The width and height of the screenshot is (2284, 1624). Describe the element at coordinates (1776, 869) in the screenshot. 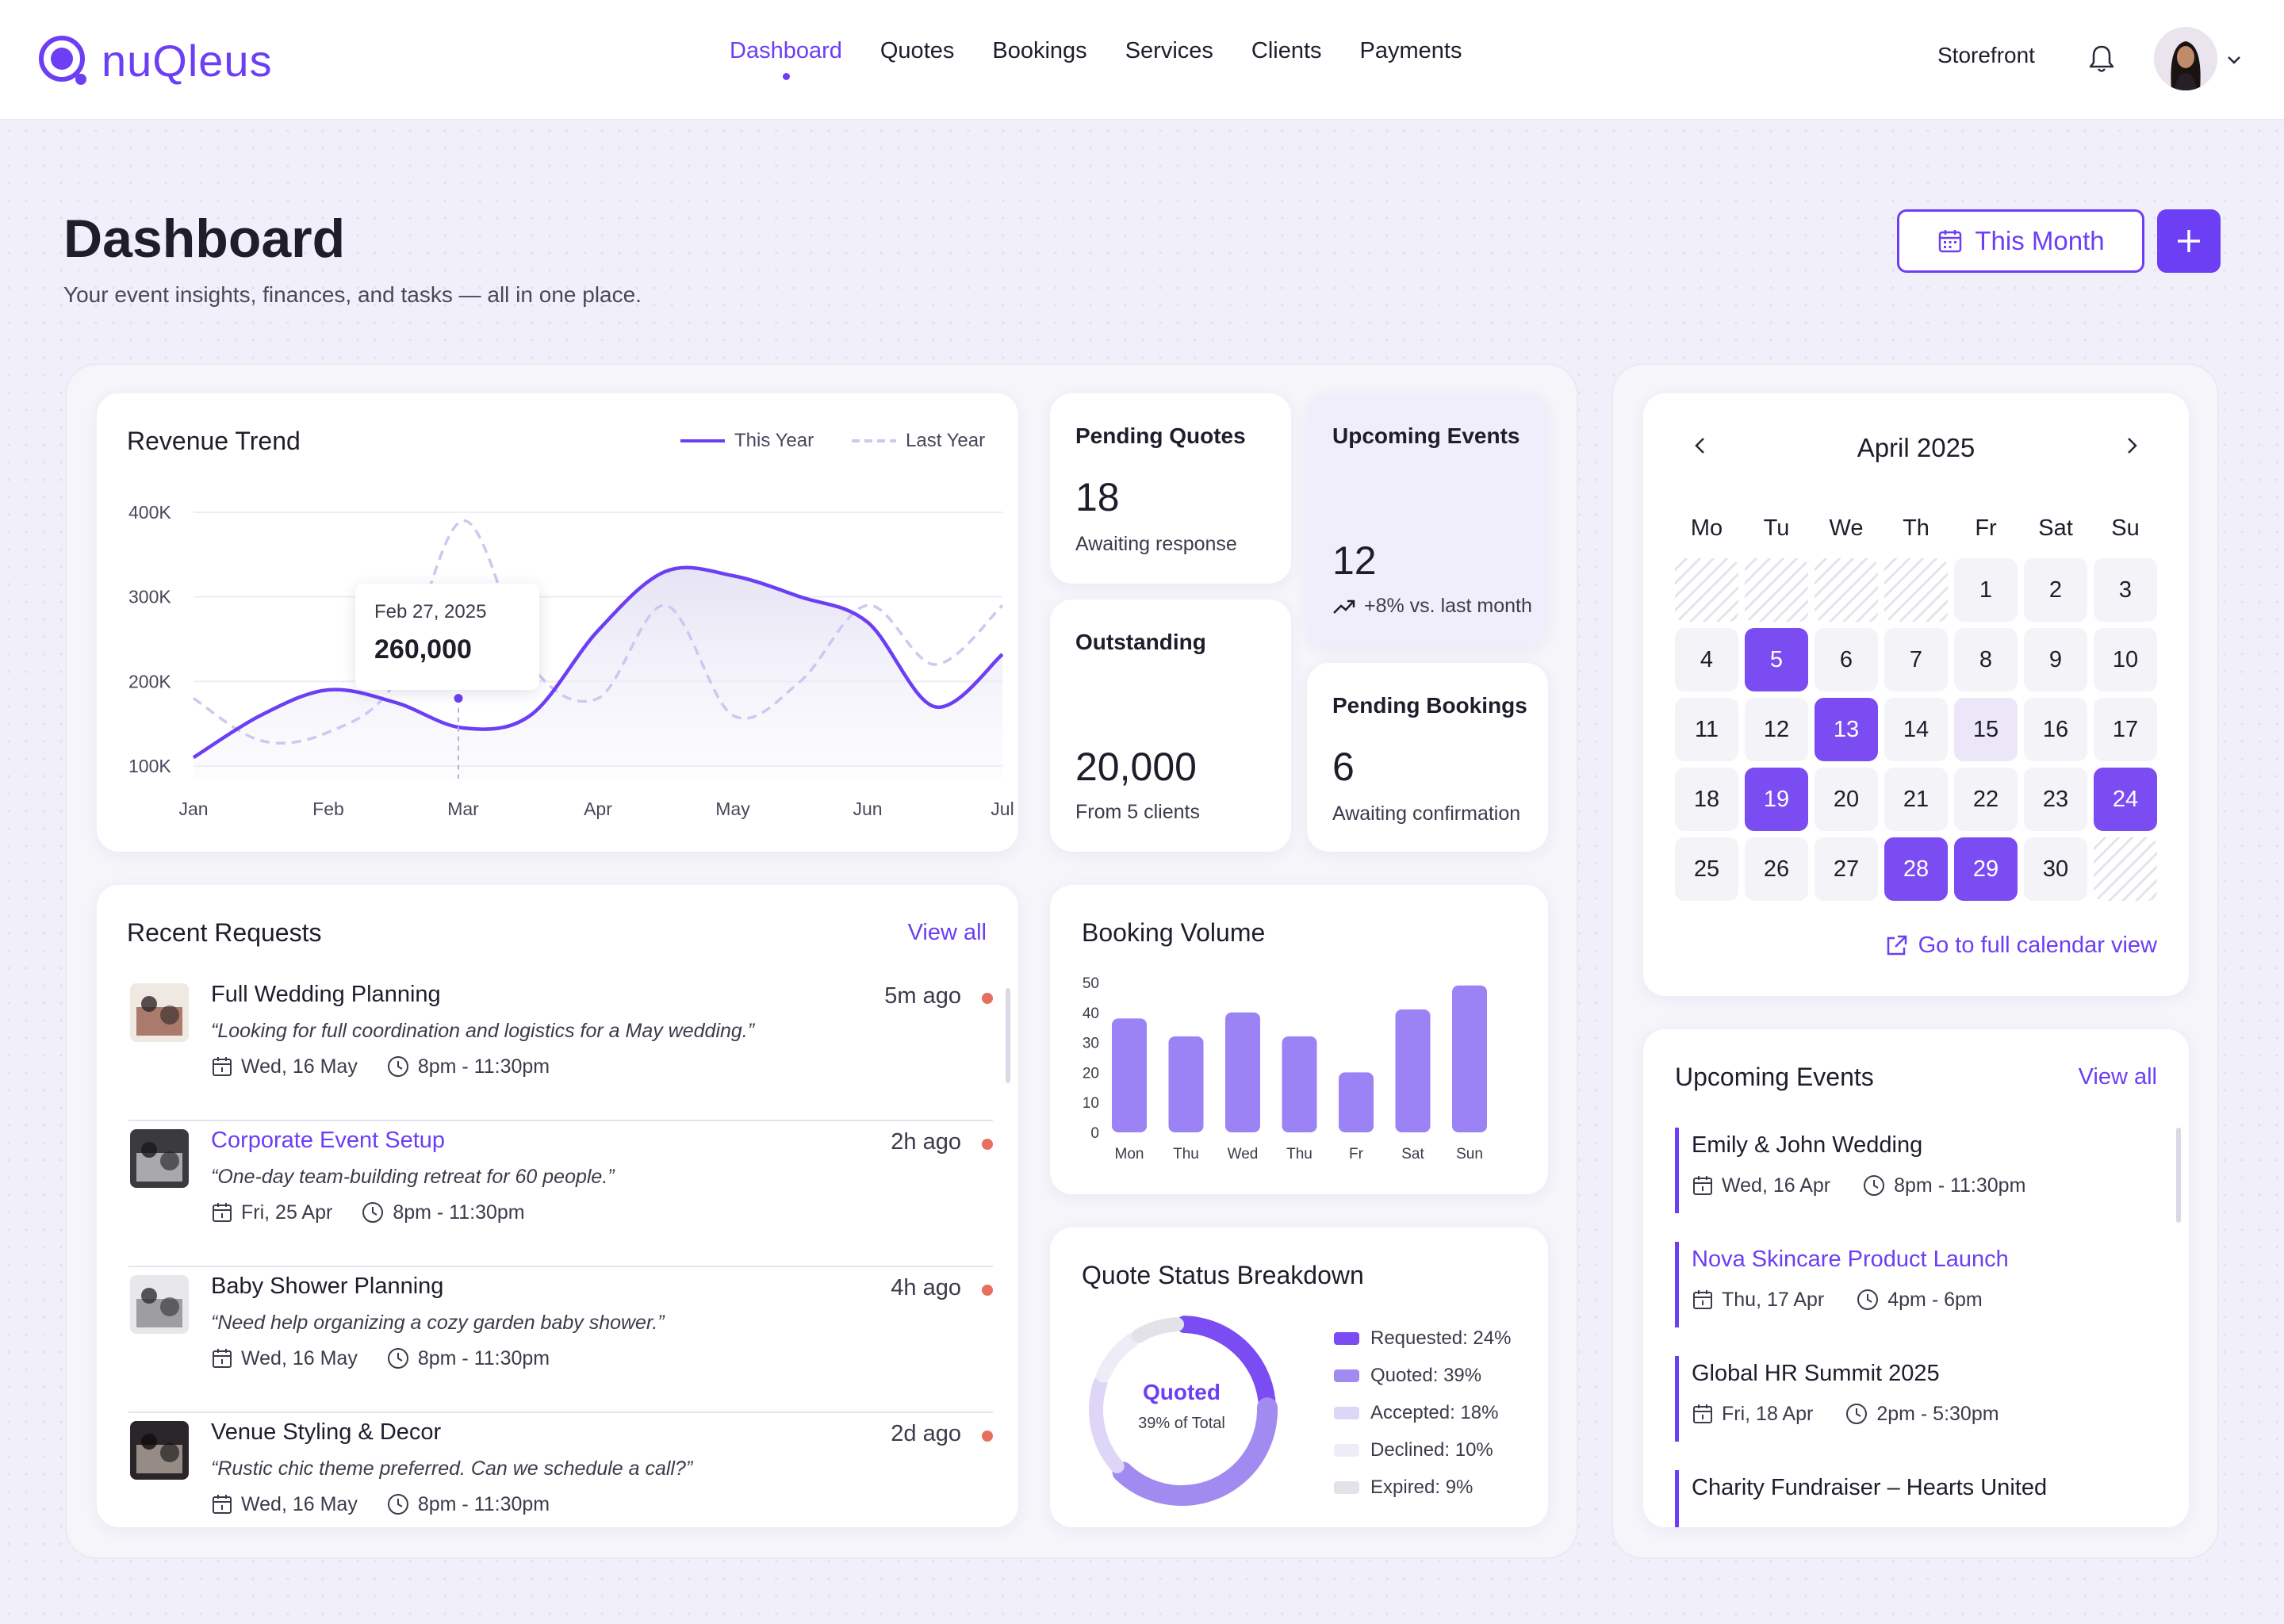

I see `calendar-day: 26` at that location.